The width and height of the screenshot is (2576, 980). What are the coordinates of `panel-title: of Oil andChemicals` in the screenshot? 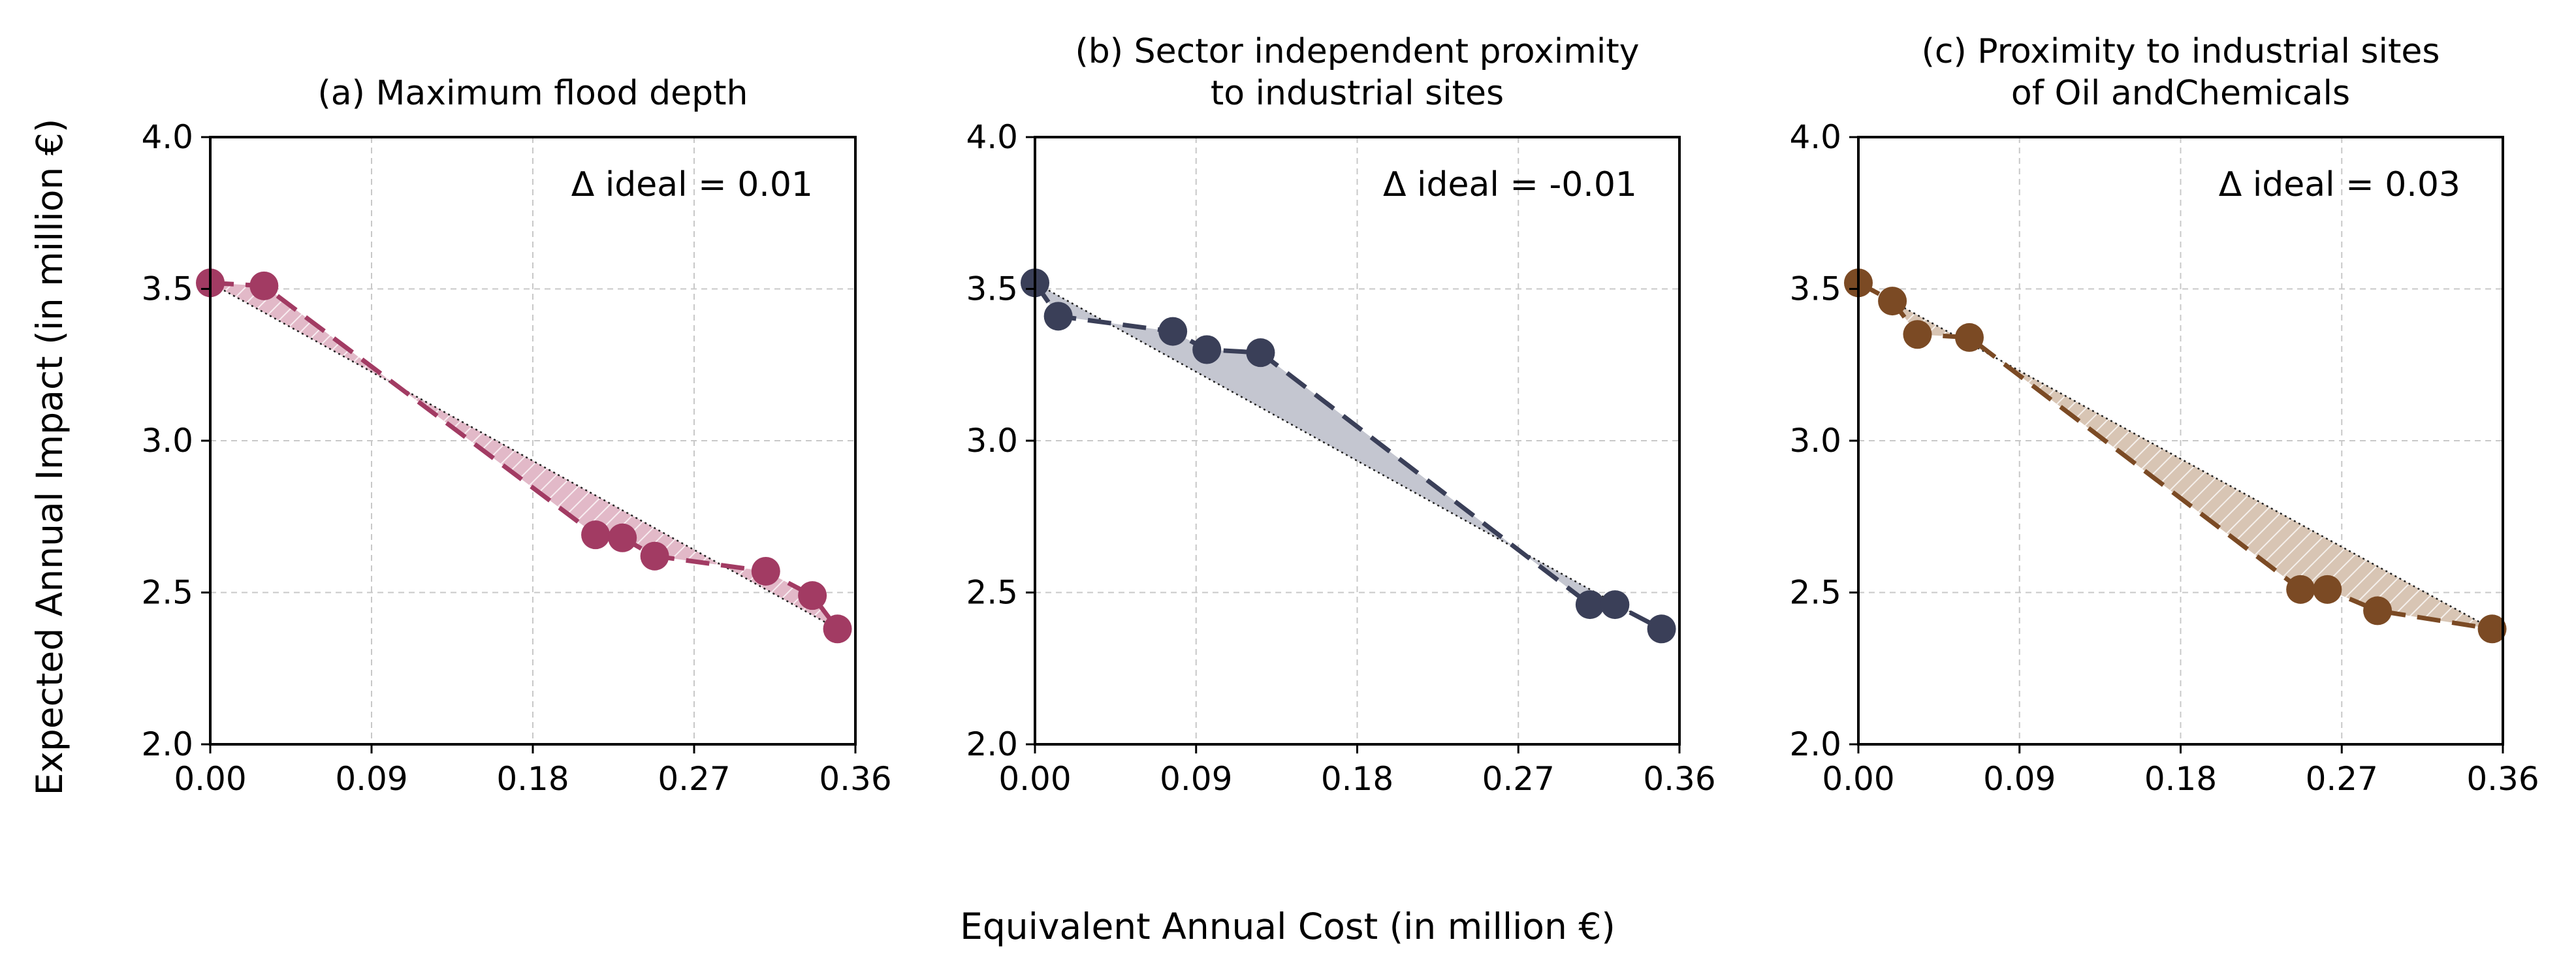 It's located at (2181, 93).